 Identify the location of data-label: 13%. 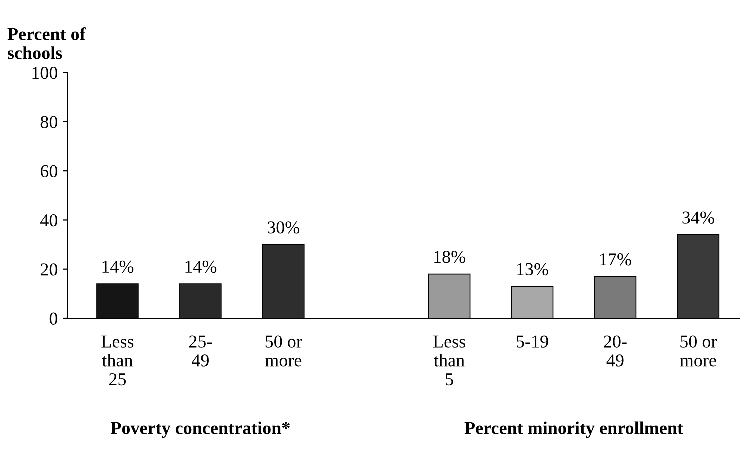
(533, 269).